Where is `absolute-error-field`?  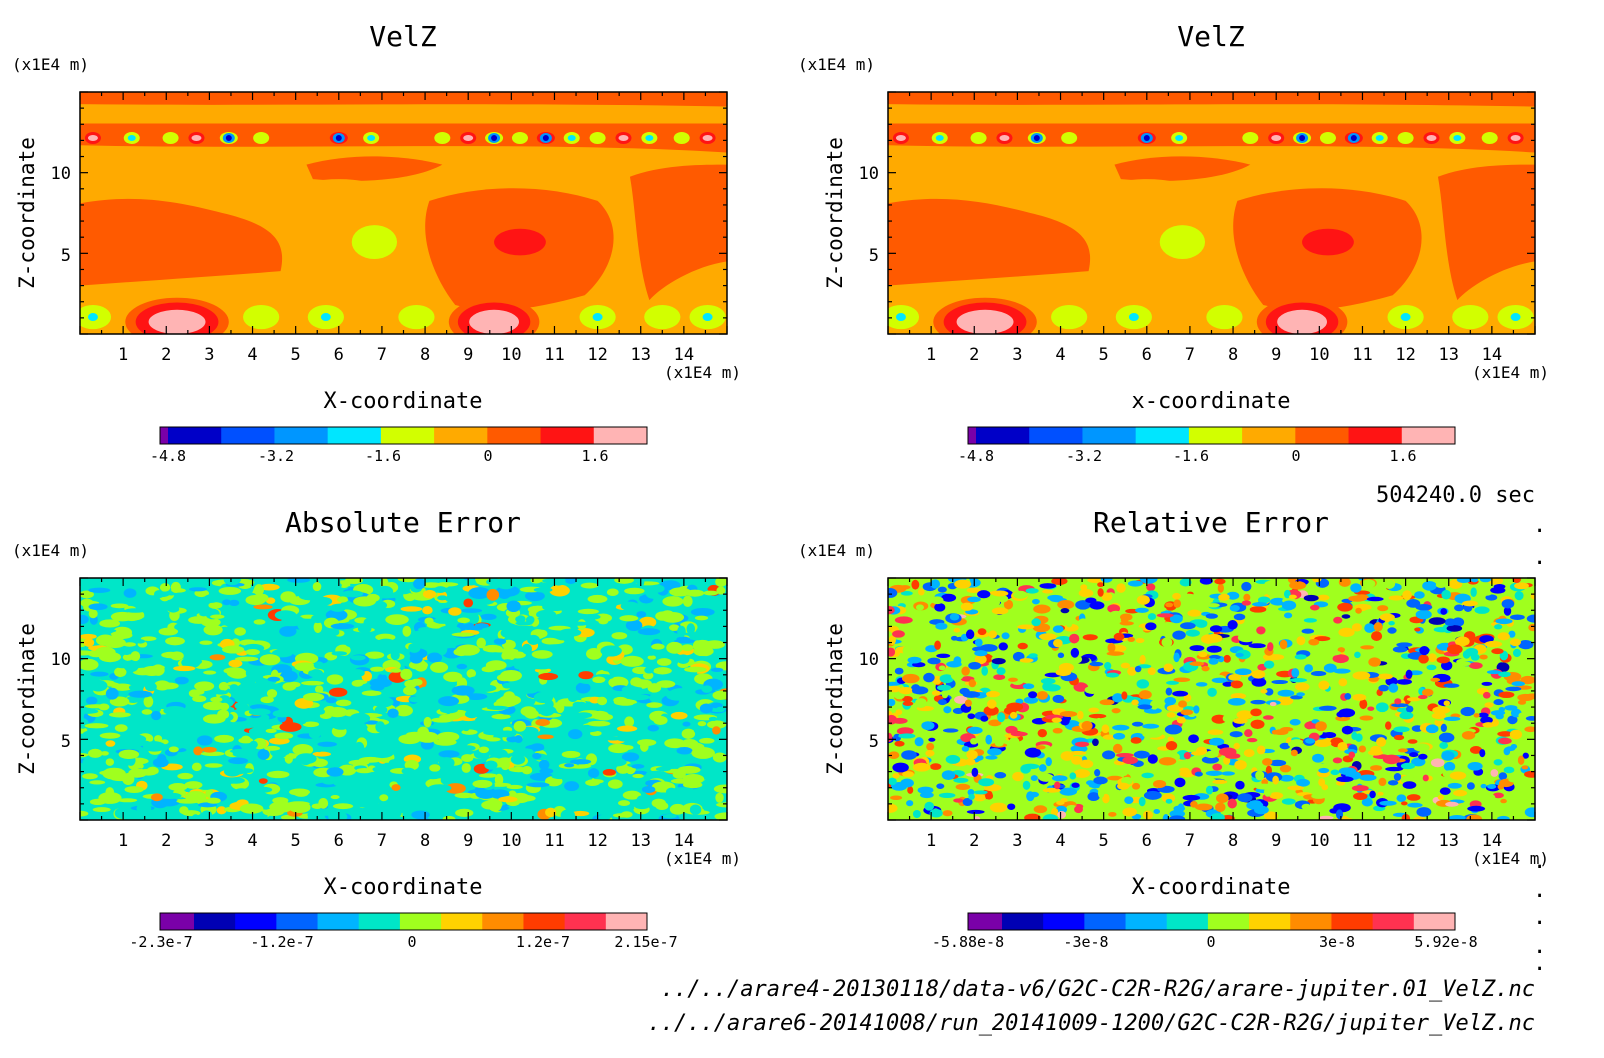 absolute-error-field is located at coordinates (403, 699).